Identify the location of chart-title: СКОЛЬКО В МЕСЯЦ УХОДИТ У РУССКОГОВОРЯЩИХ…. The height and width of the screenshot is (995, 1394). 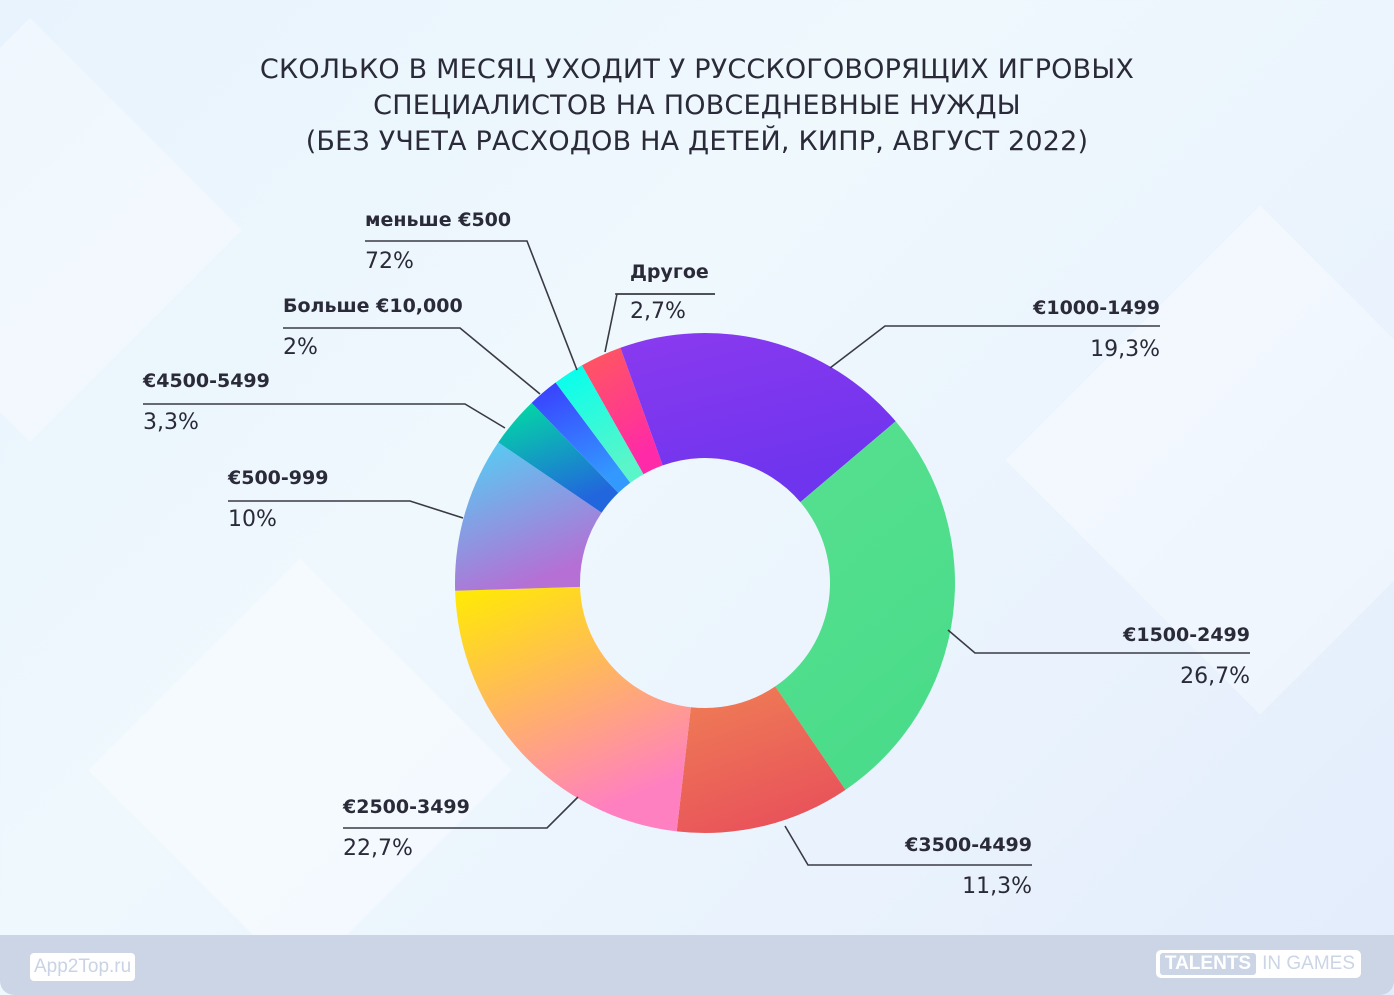
(697, 106).